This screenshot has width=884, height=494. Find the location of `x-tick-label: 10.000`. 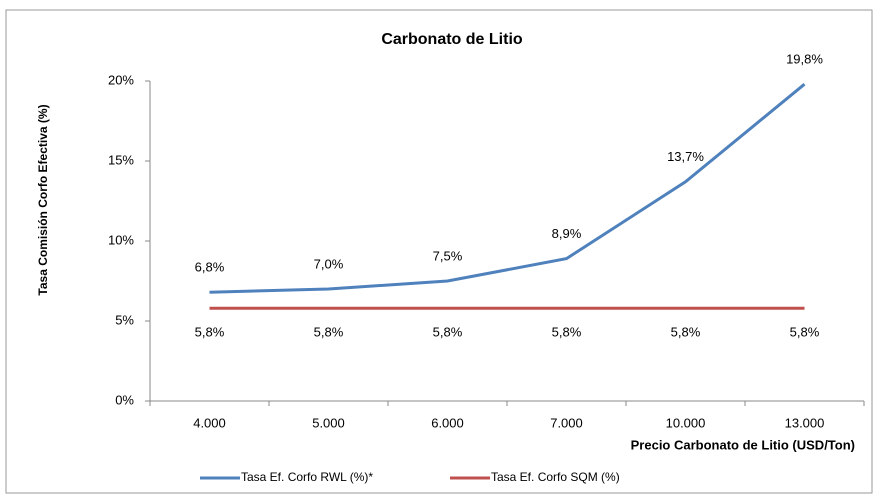

x-tick-label: 10.000 is located at coordinates (686, 422).